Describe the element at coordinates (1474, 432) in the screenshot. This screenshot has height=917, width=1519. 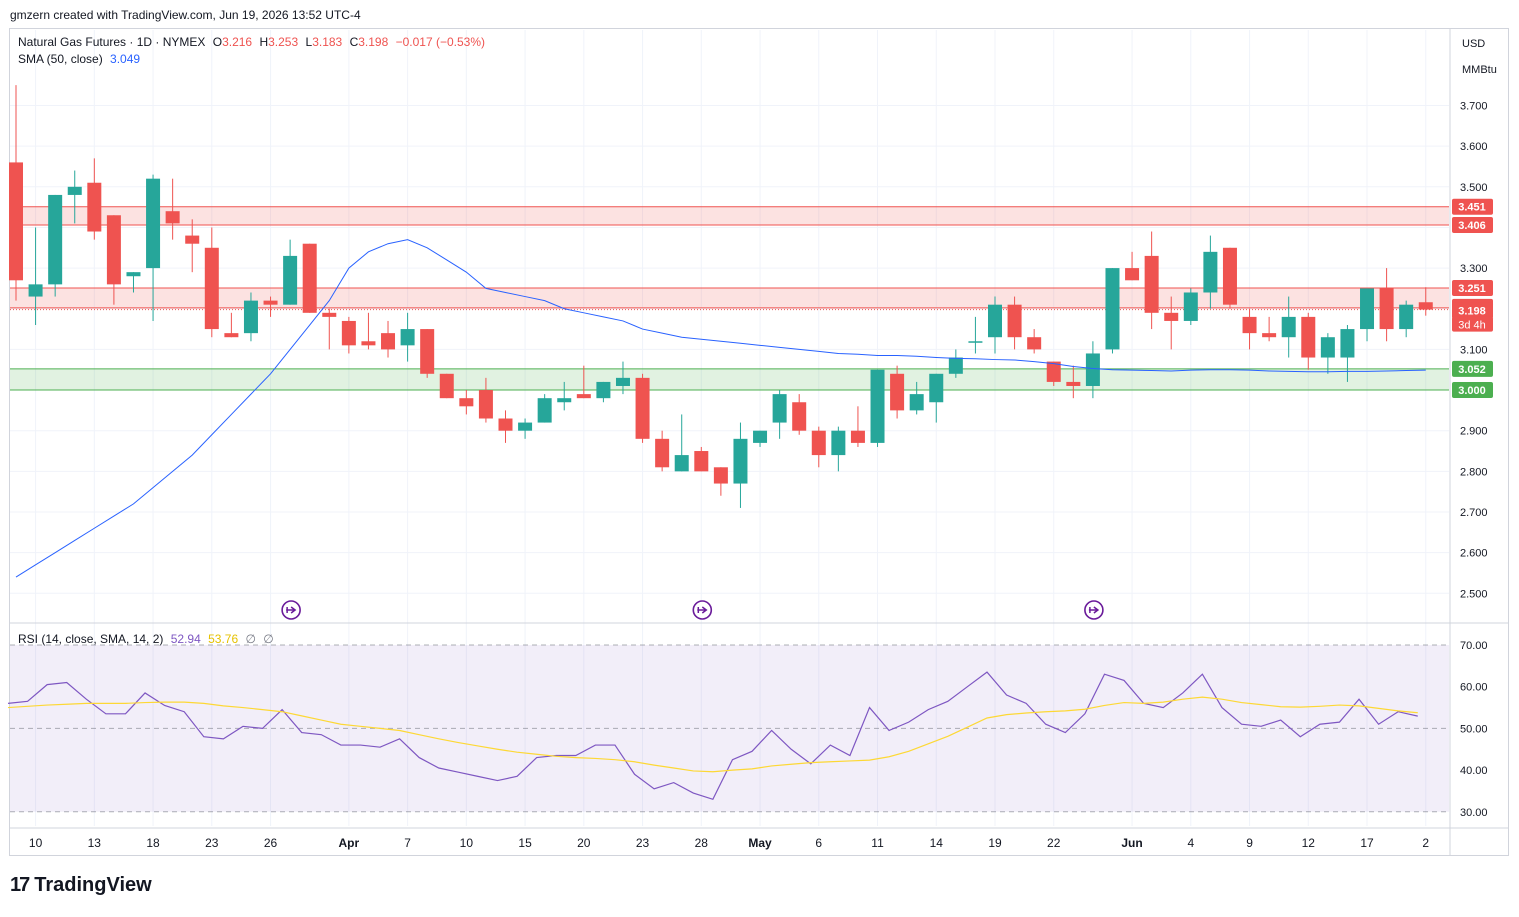
I see `price-tick-label: 2.900` at that location.